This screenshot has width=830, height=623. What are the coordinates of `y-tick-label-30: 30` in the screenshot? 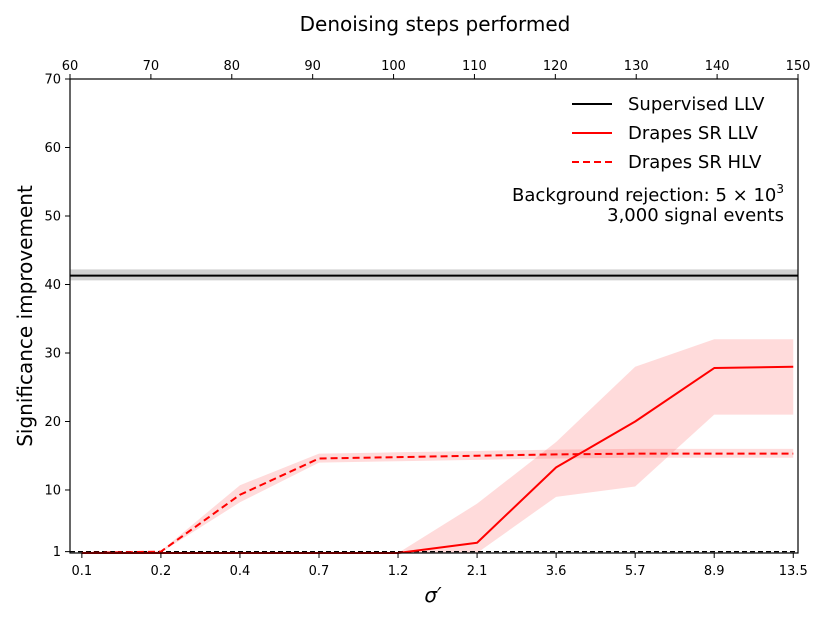 It's located at (52, 353).